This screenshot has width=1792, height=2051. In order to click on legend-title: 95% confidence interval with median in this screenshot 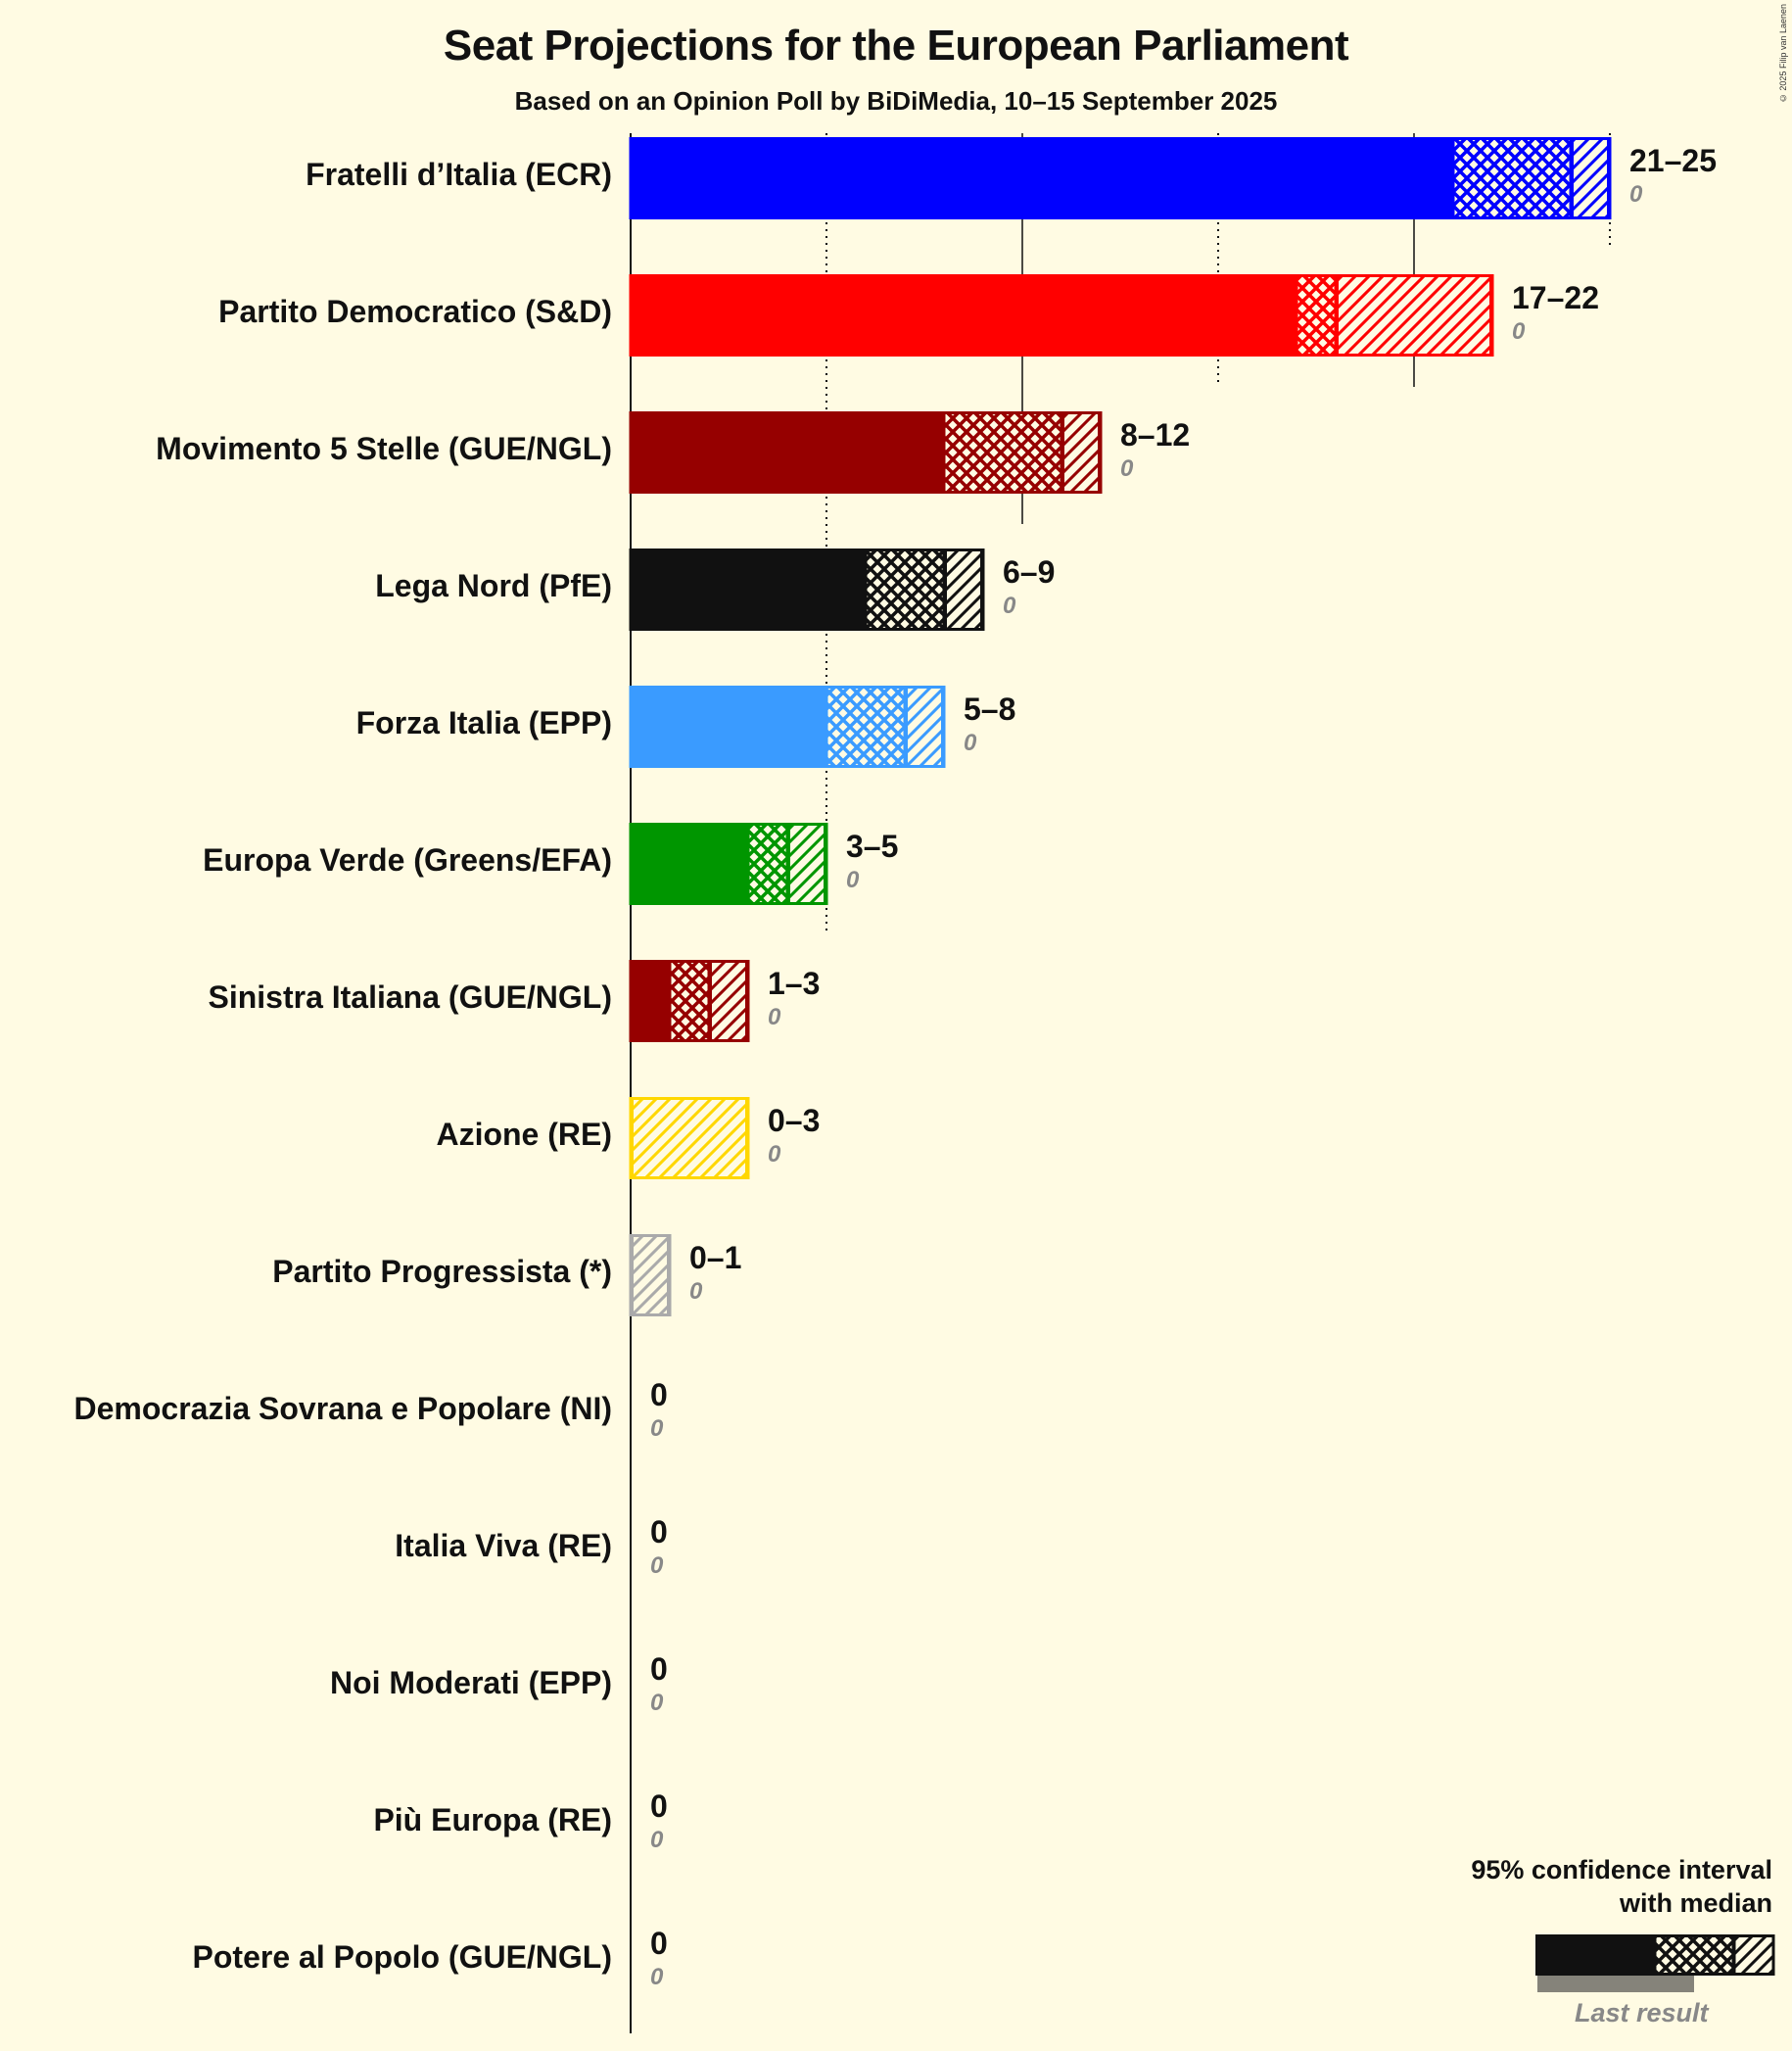, I will do `click(1621, 1886)`.